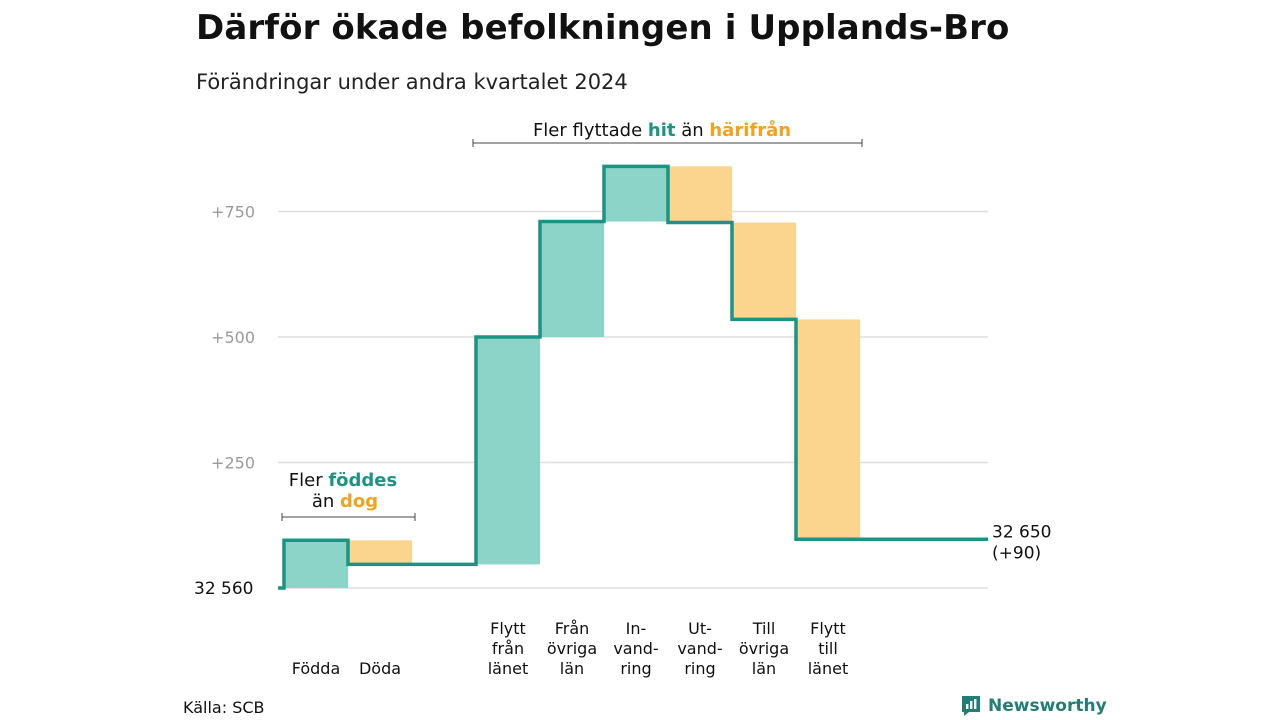 This screenshot has width=1280, height=720. Describe the element at coordinates (224, 707) in the screenshot. I see `source-note: Källa: SCB` at that location.